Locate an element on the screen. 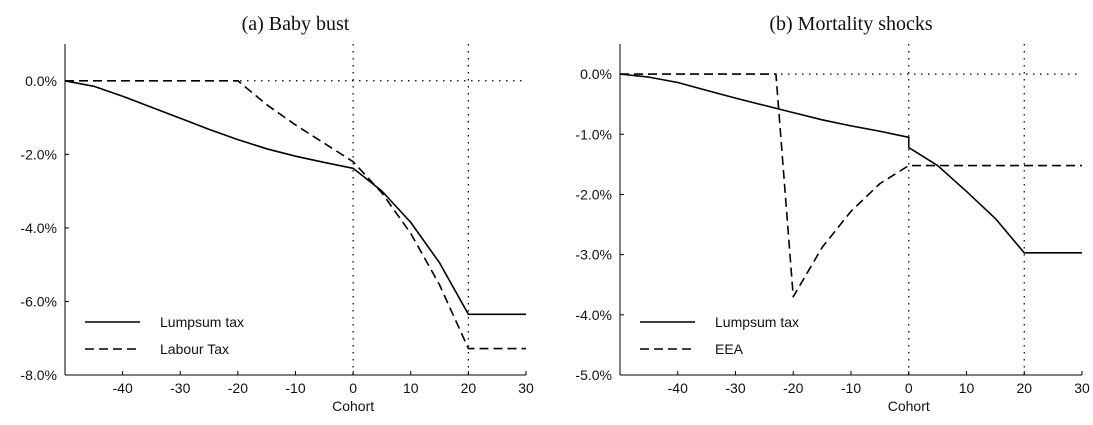  y-tick-label: -3.0% is located at coordinates (593, 255).